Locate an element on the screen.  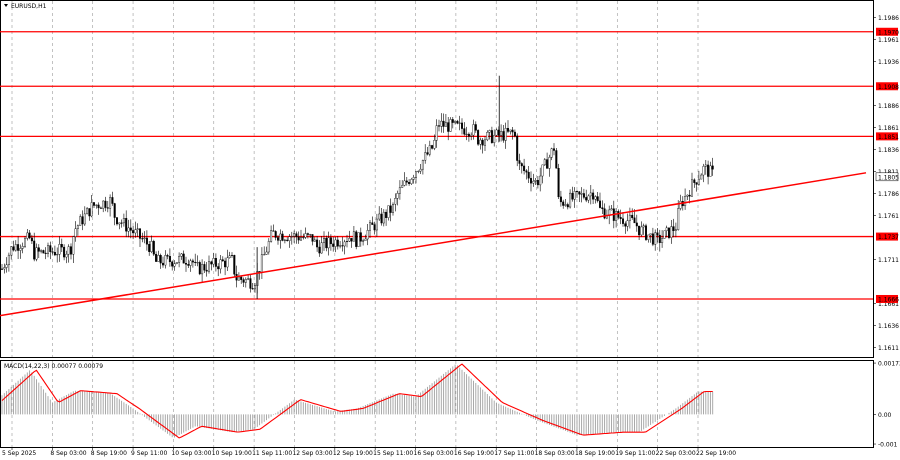
level-tag-label: 1.1737 is located at coordinates (888, 237).